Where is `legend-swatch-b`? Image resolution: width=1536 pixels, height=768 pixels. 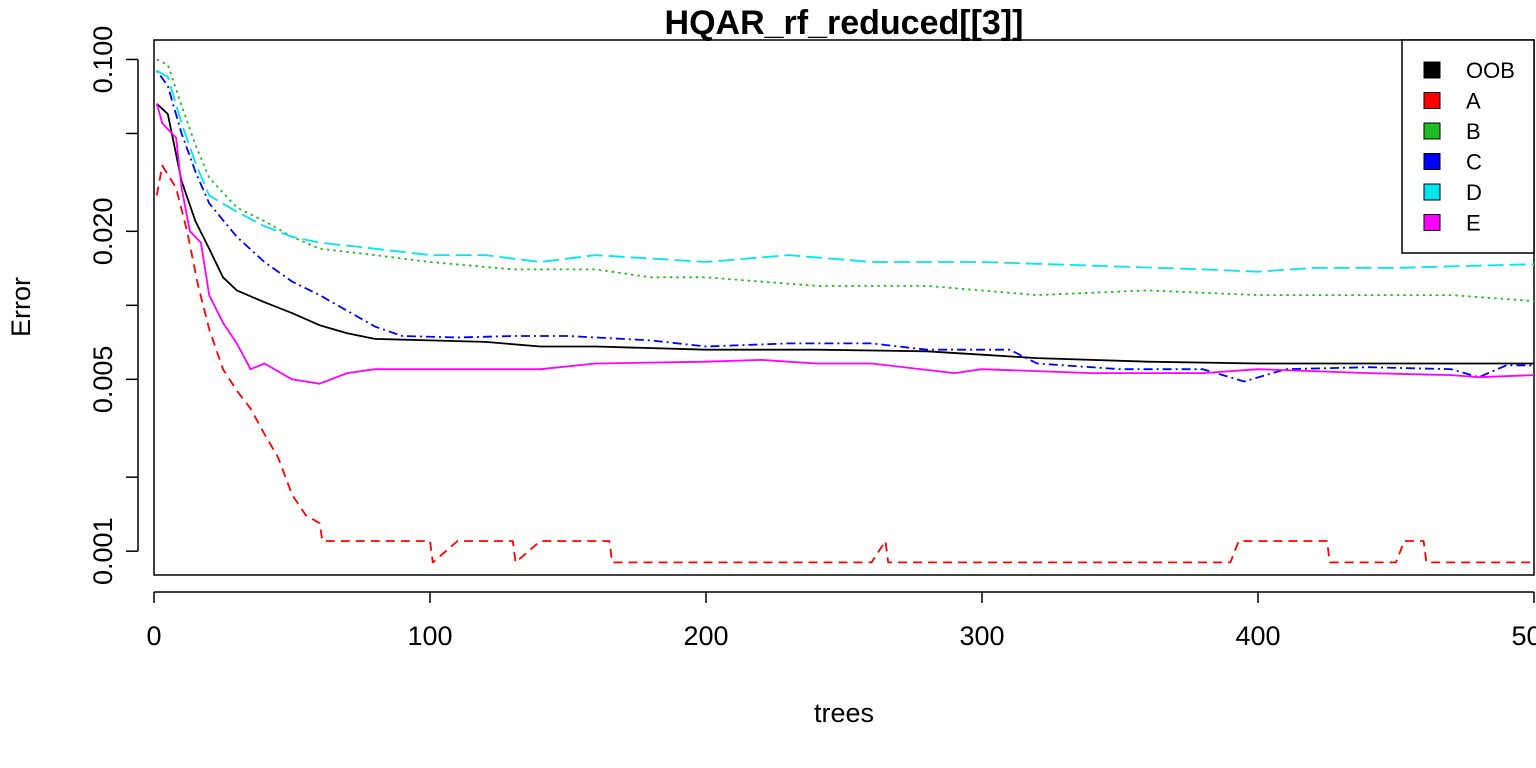
legend-swatch-b is located at coordinates (1432, 131).